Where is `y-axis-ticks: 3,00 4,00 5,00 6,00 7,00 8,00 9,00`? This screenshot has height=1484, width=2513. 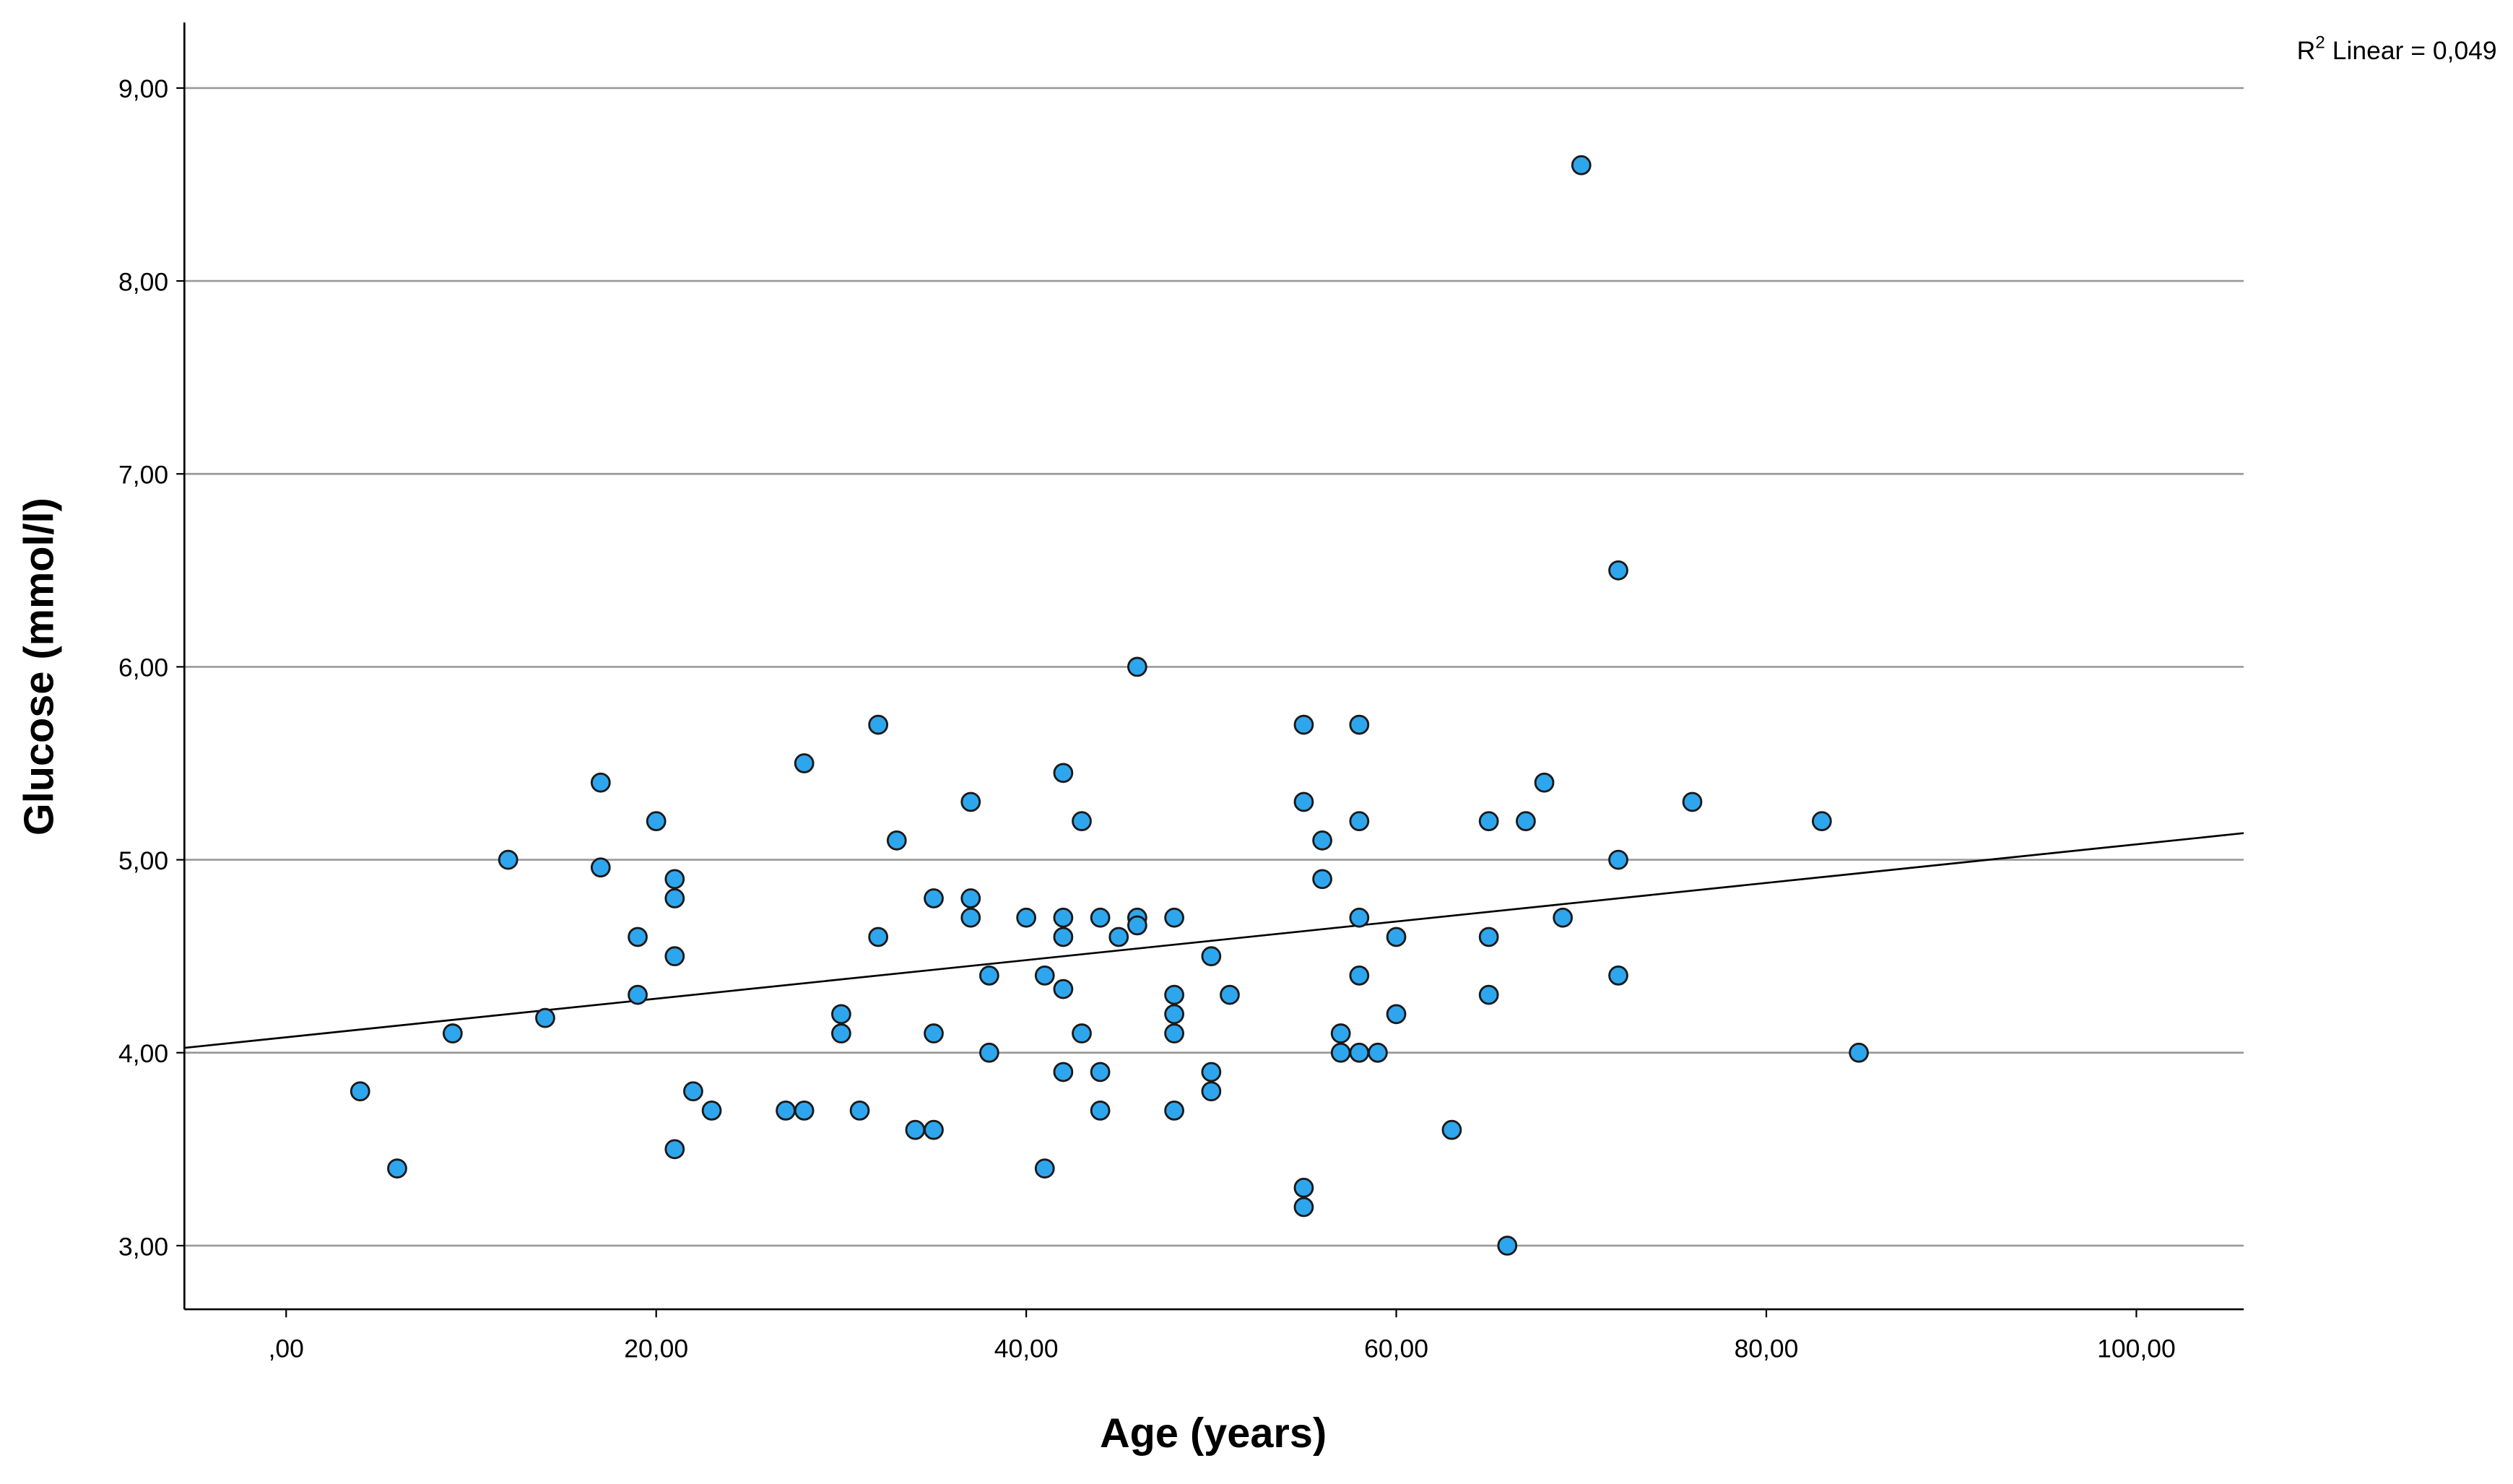
y-axis-ticks: 3,00 4,00 5,00 6,00 7,00 8,00 9,00 is located at coordinates (151, 667).